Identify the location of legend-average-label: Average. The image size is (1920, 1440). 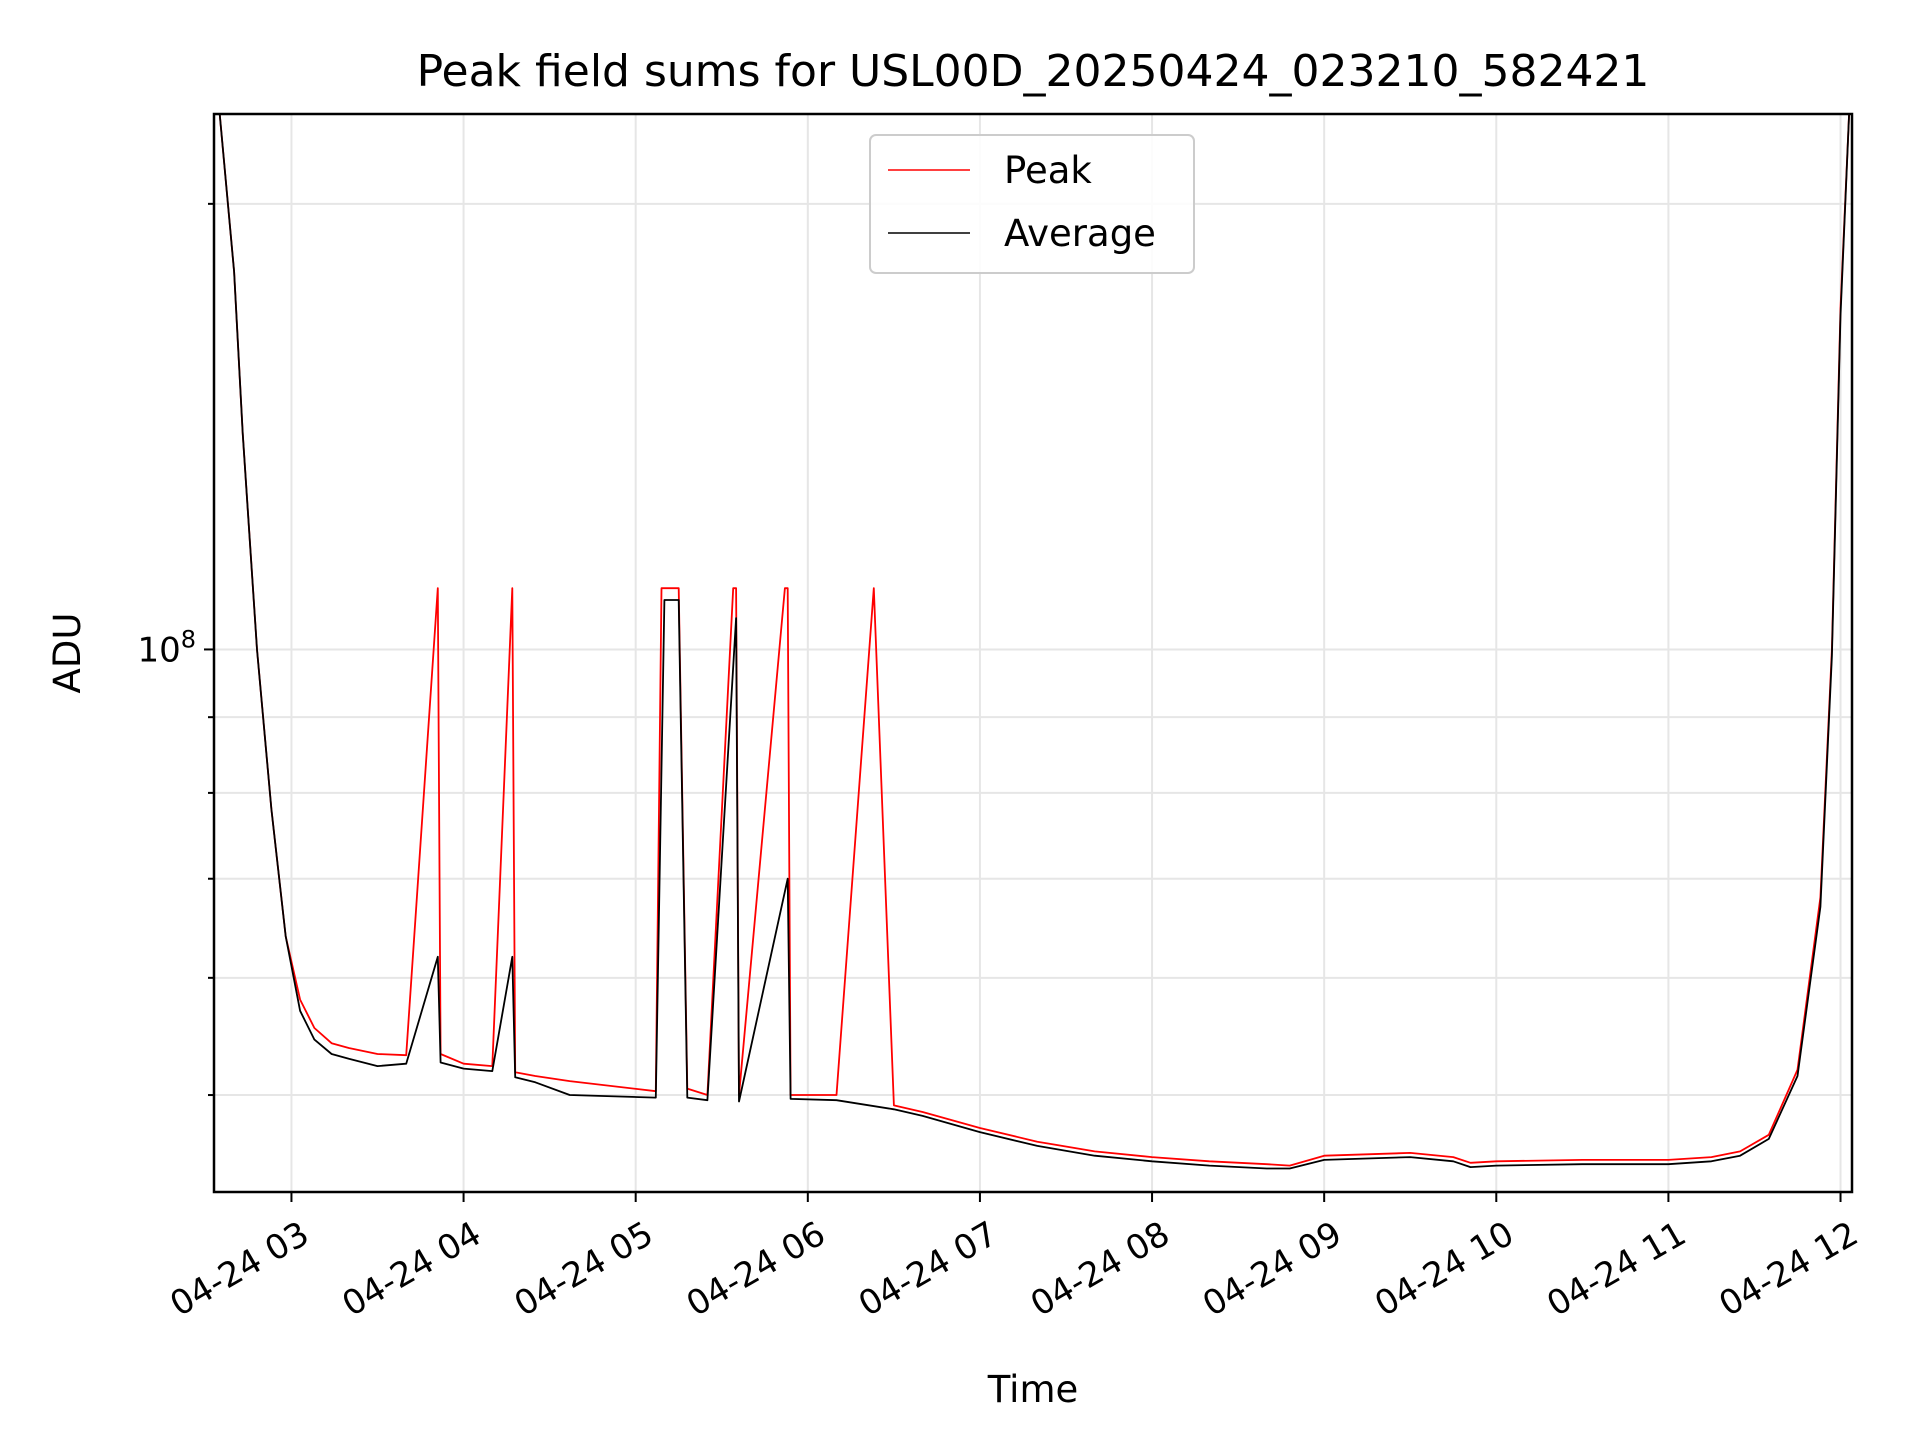
(1080, 233).